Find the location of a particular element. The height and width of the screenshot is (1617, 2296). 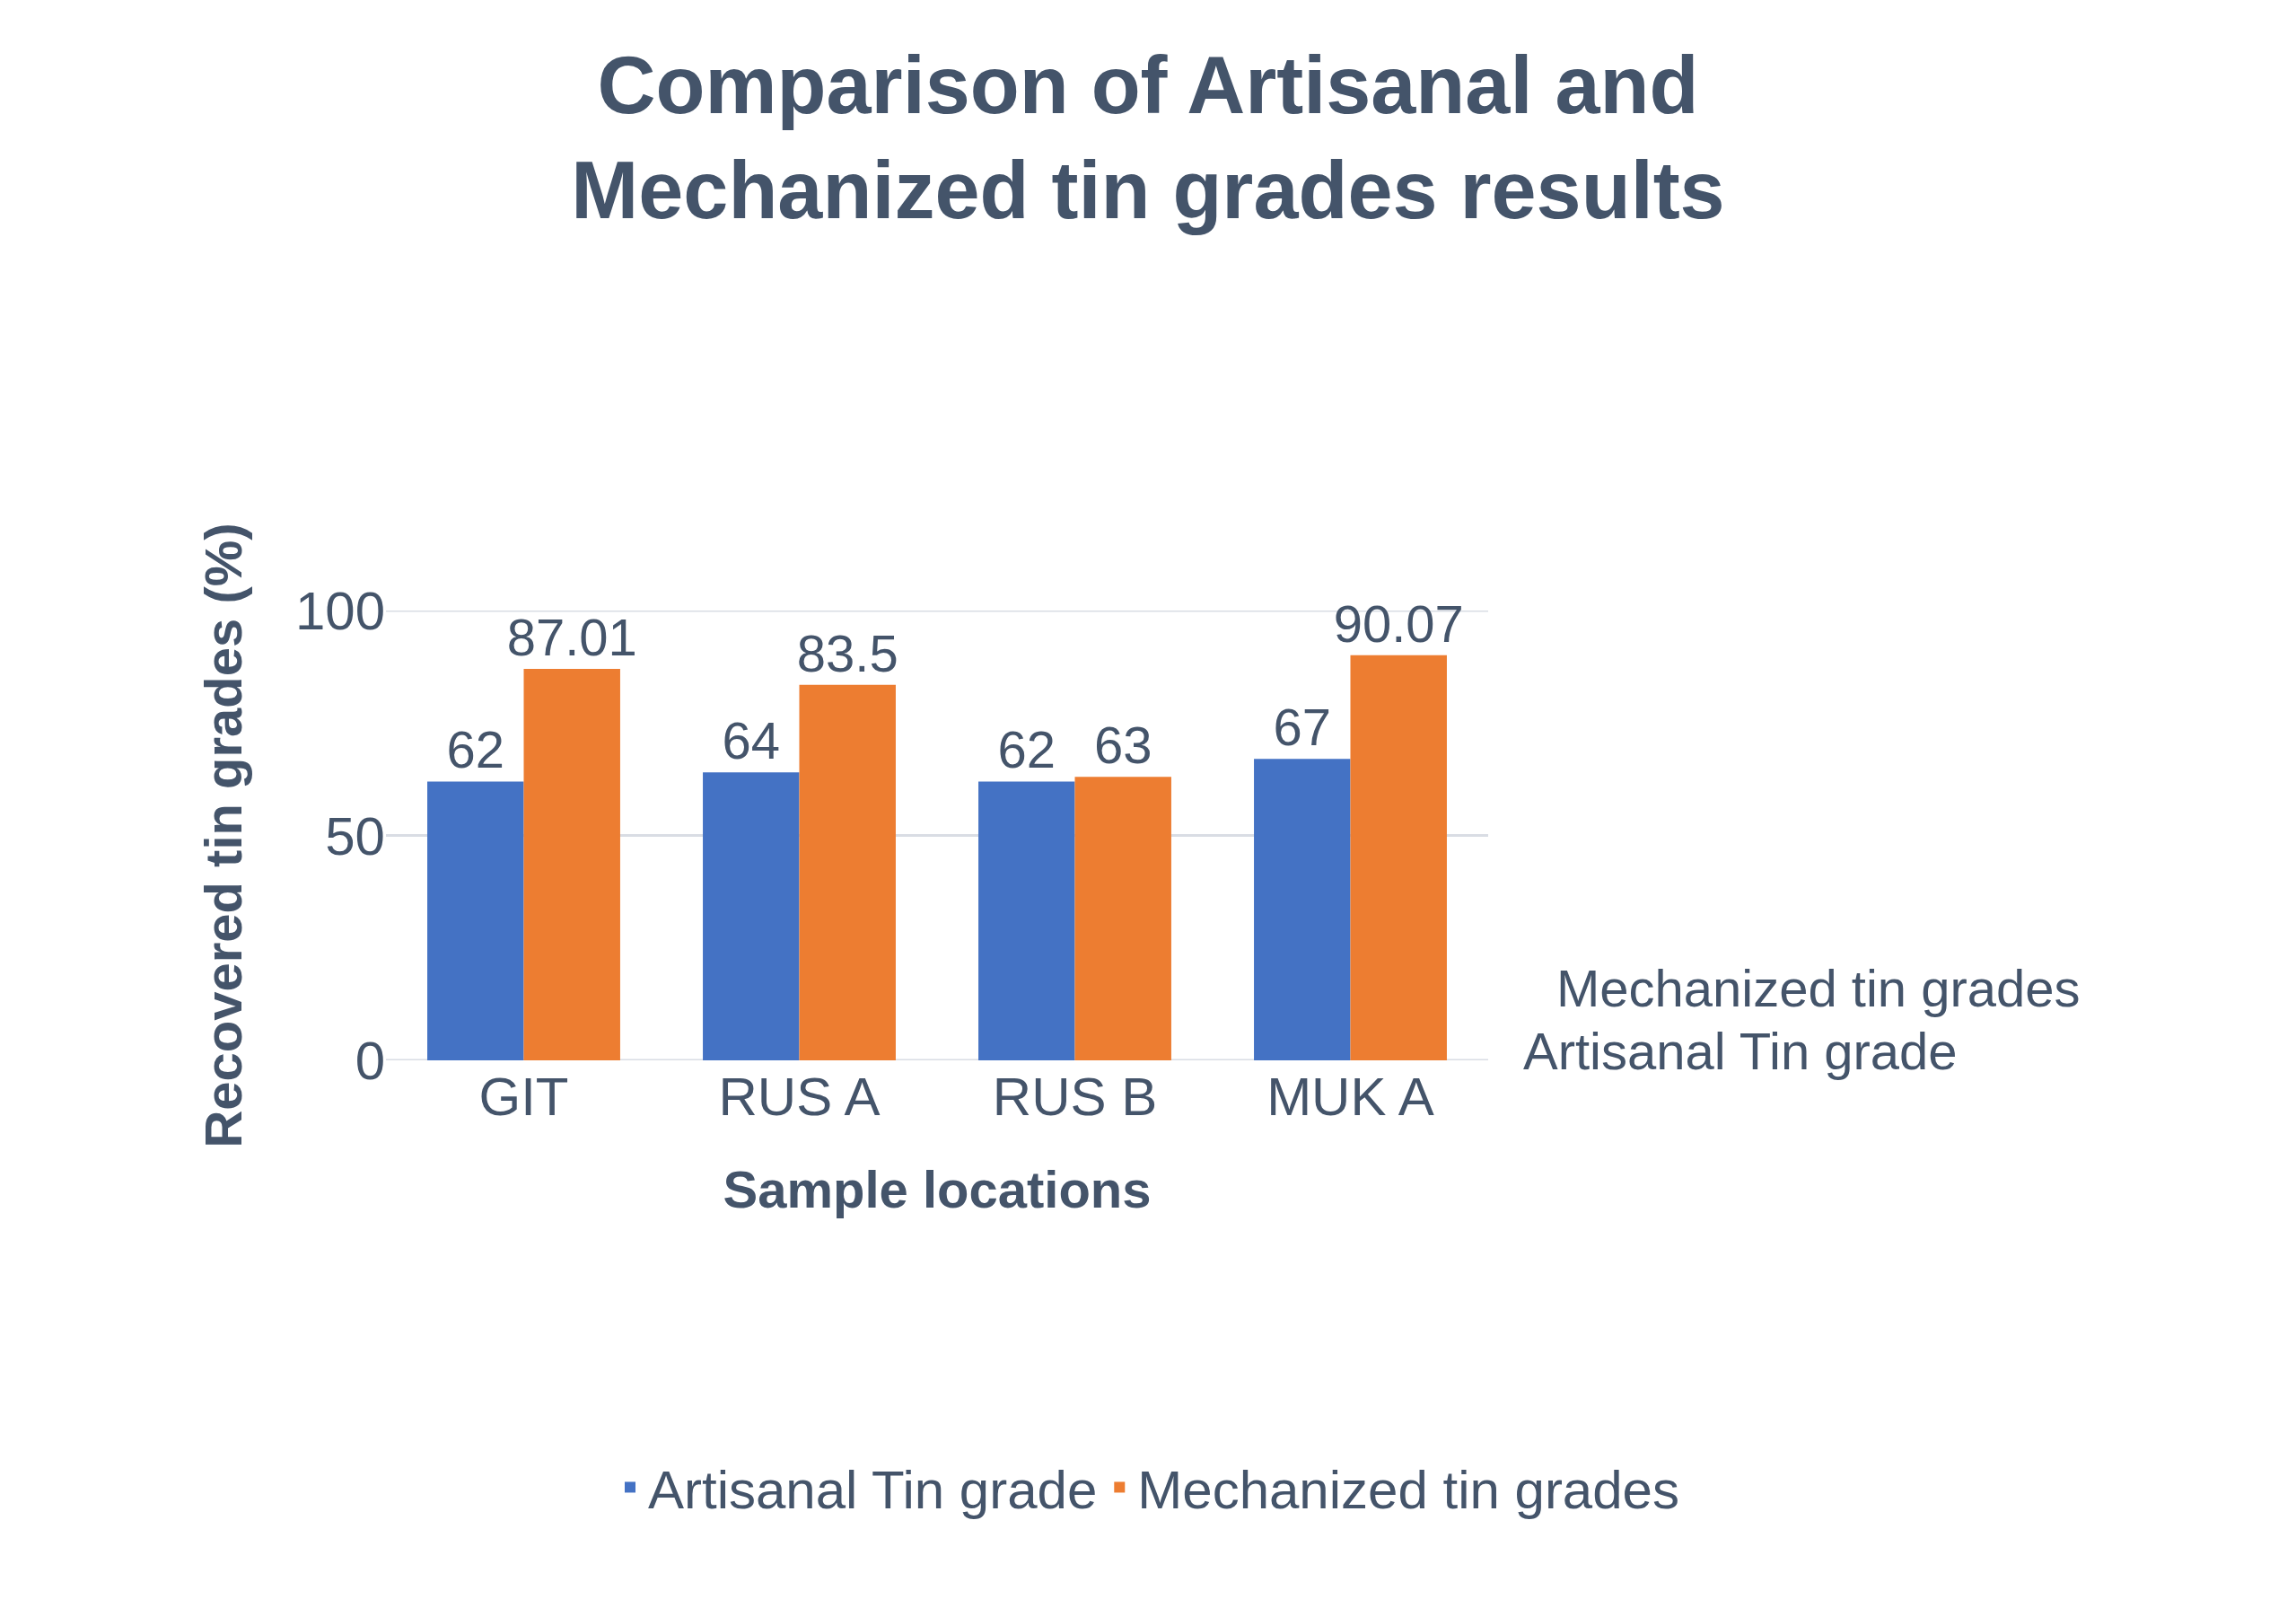

x-tick-label: MUK A is located at coordinates (1350, 1097).